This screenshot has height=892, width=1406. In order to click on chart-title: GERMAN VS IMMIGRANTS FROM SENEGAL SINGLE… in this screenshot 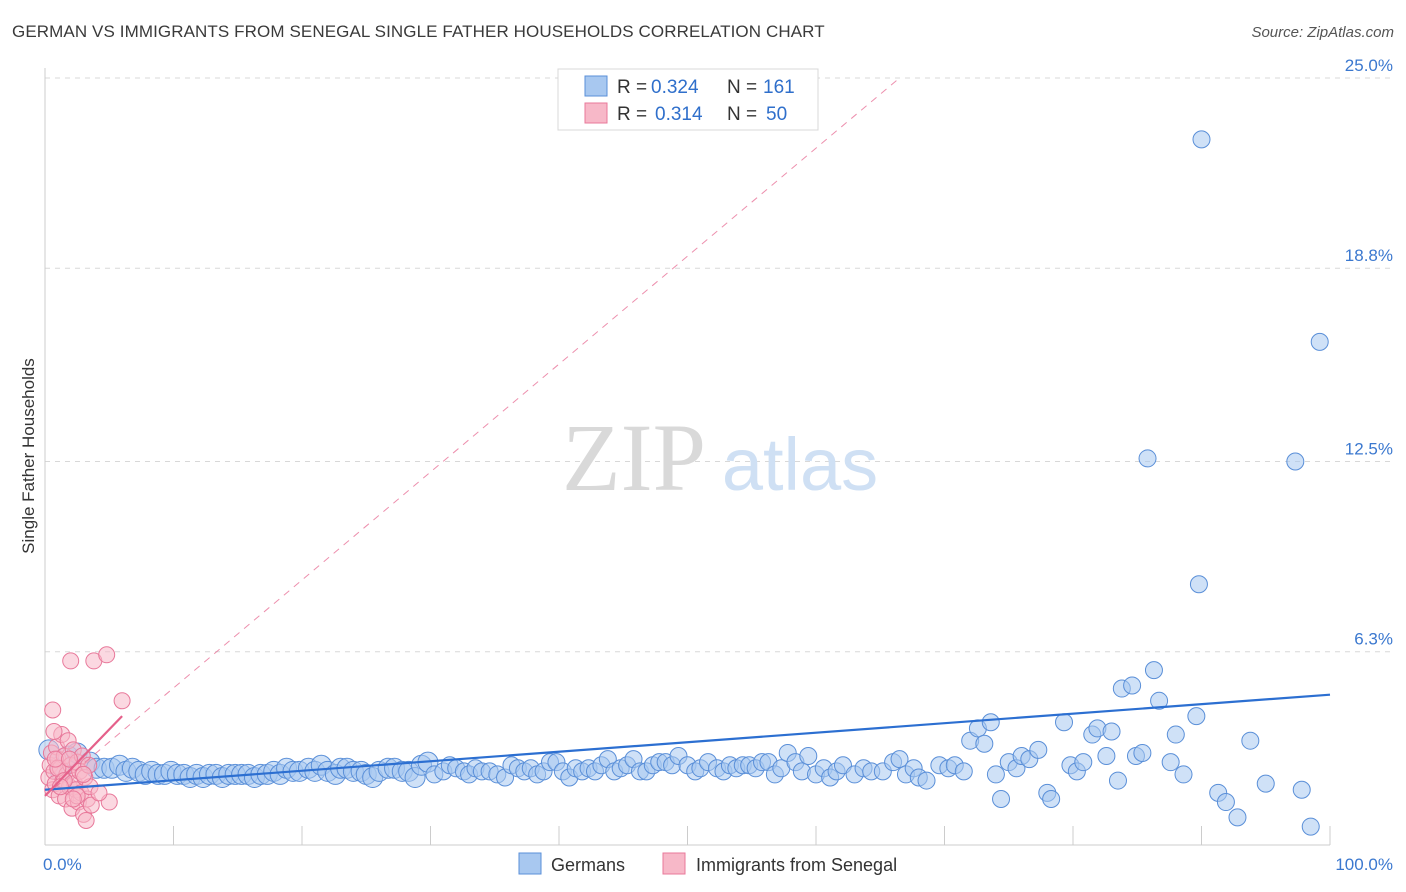, I will do `click(418, 31)`.